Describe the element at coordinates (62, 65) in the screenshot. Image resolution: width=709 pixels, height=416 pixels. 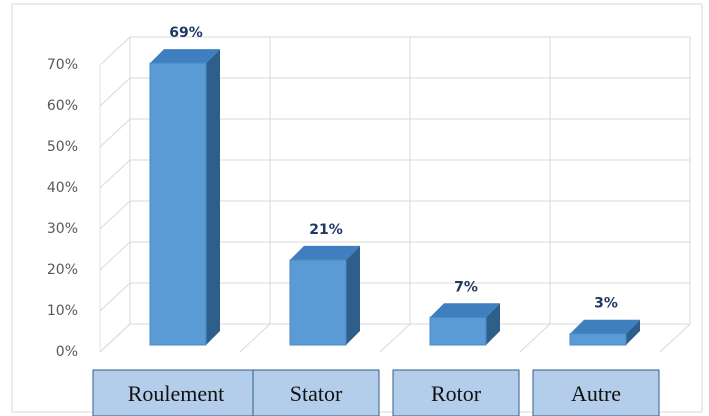
I see `y-tick-label: 70%` at that location.